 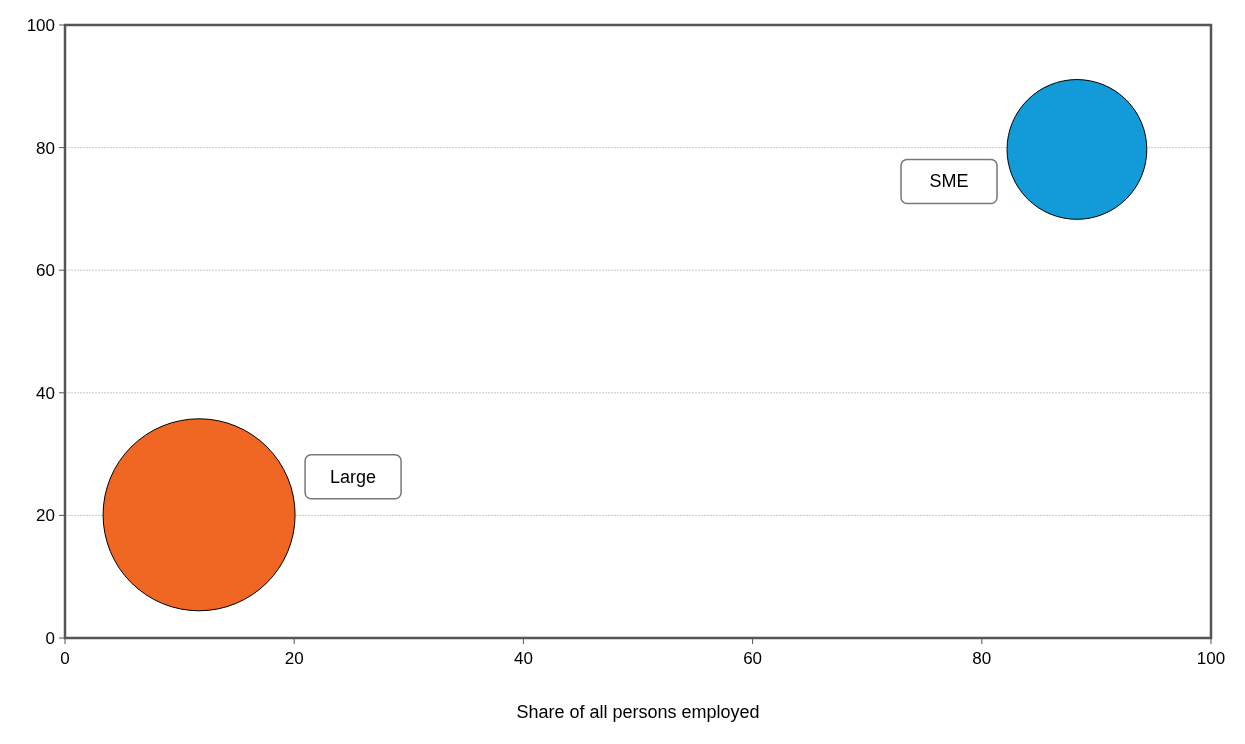 What do you see at coordinates (949, 181) in the screenshot?
I see `text: SME` at bounding box center [949, 181].